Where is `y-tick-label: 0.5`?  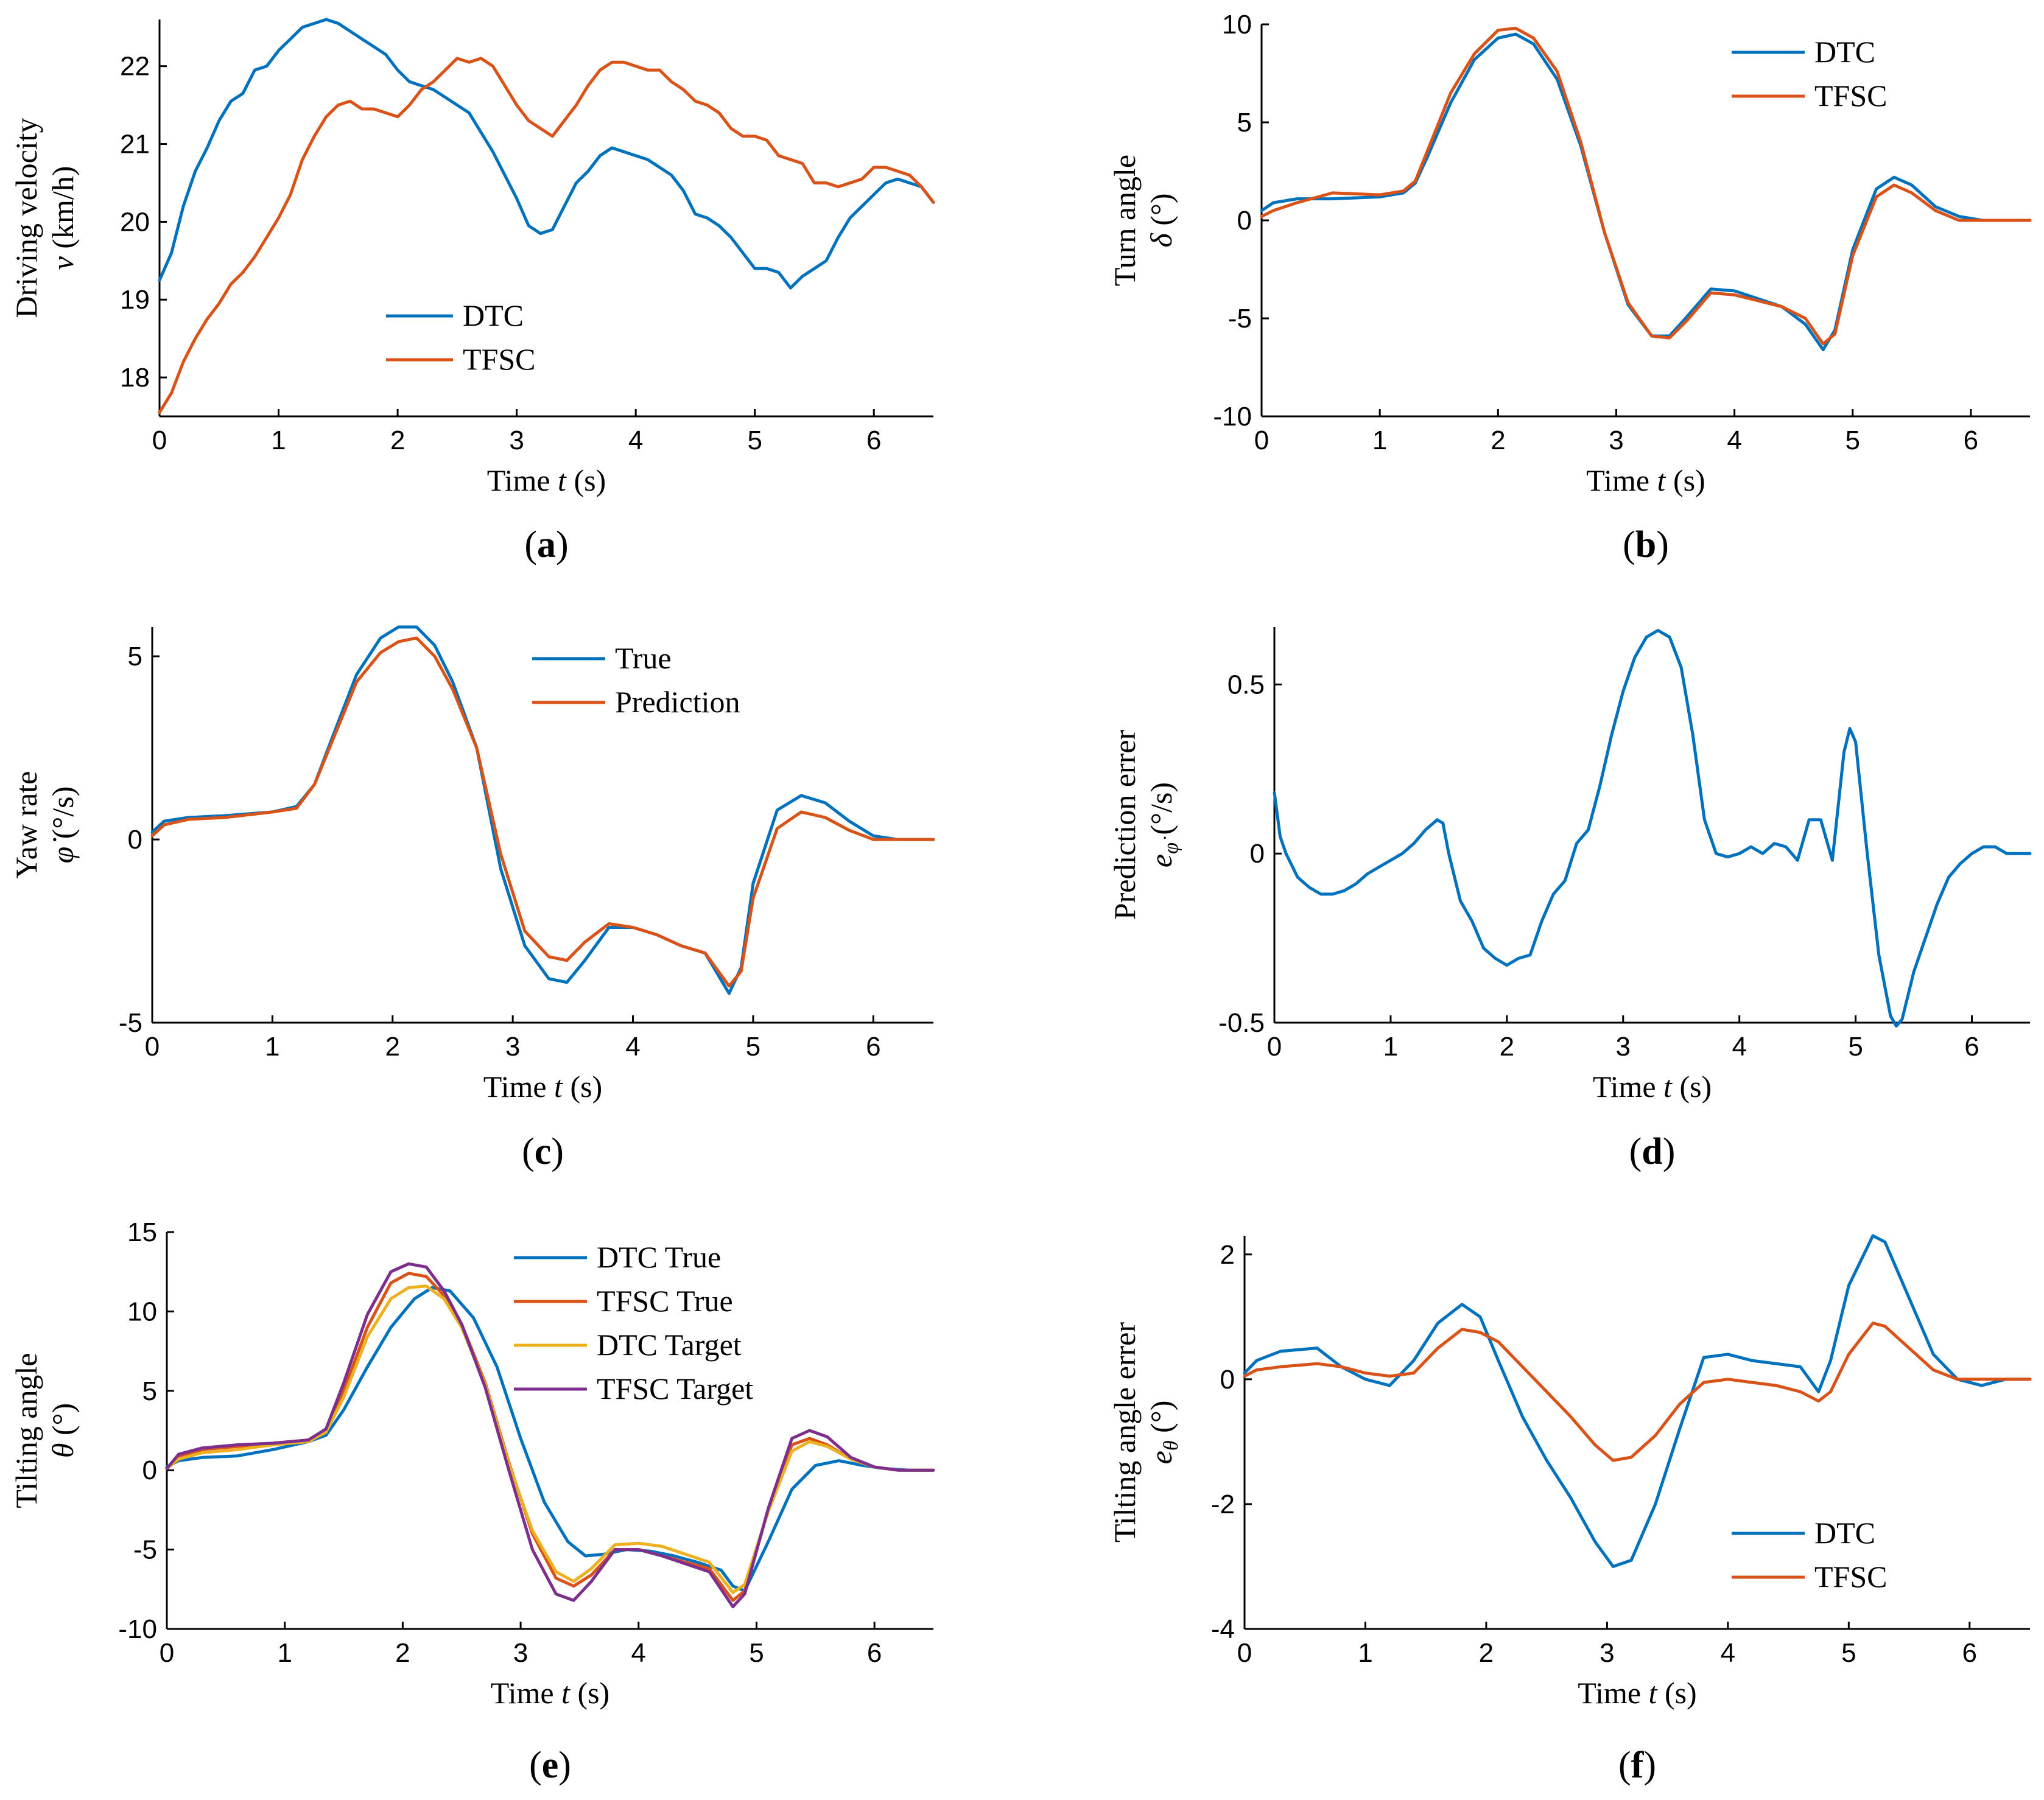
y-tick-label: 0.5 is located at coordinates (1246, 684).